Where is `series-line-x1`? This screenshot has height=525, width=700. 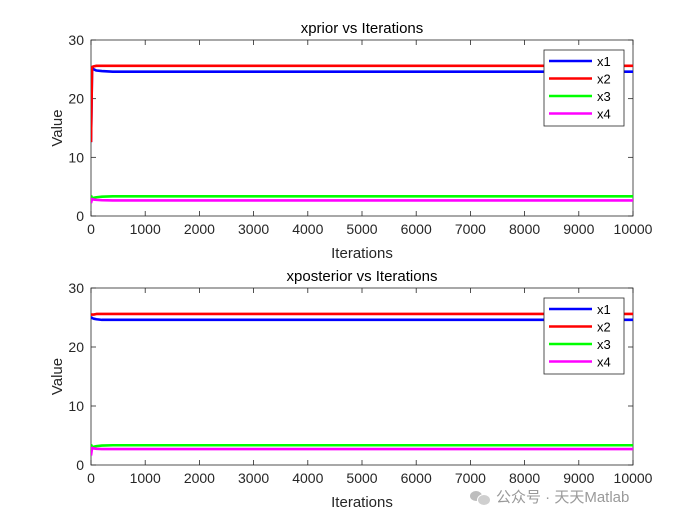
series-line-x1 is located at coordinates (362, 319).